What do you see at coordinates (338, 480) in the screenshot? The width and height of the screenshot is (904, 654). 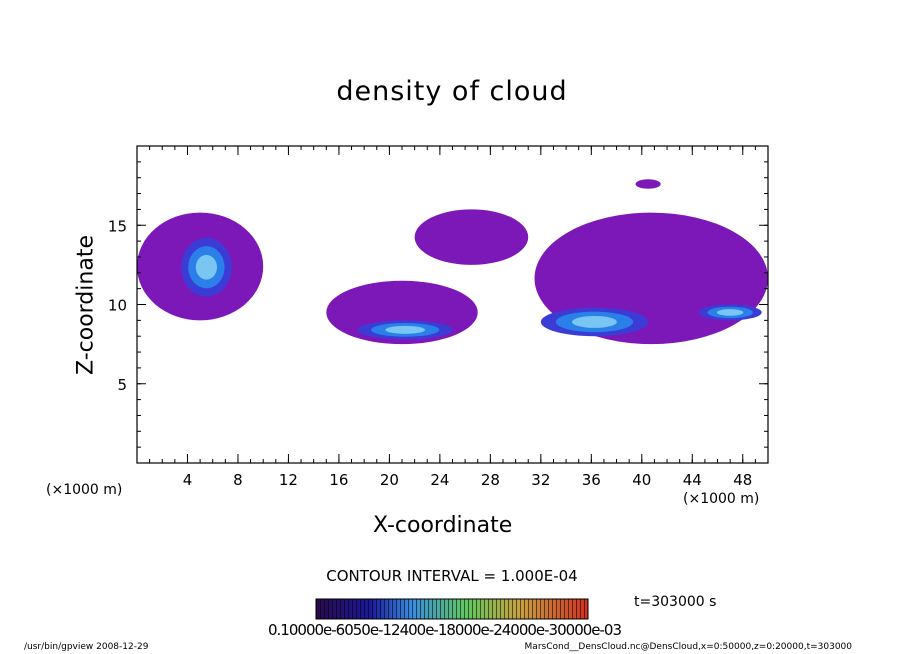 I see `x-tick-label-16: 16` at bounding box center [338, 480].